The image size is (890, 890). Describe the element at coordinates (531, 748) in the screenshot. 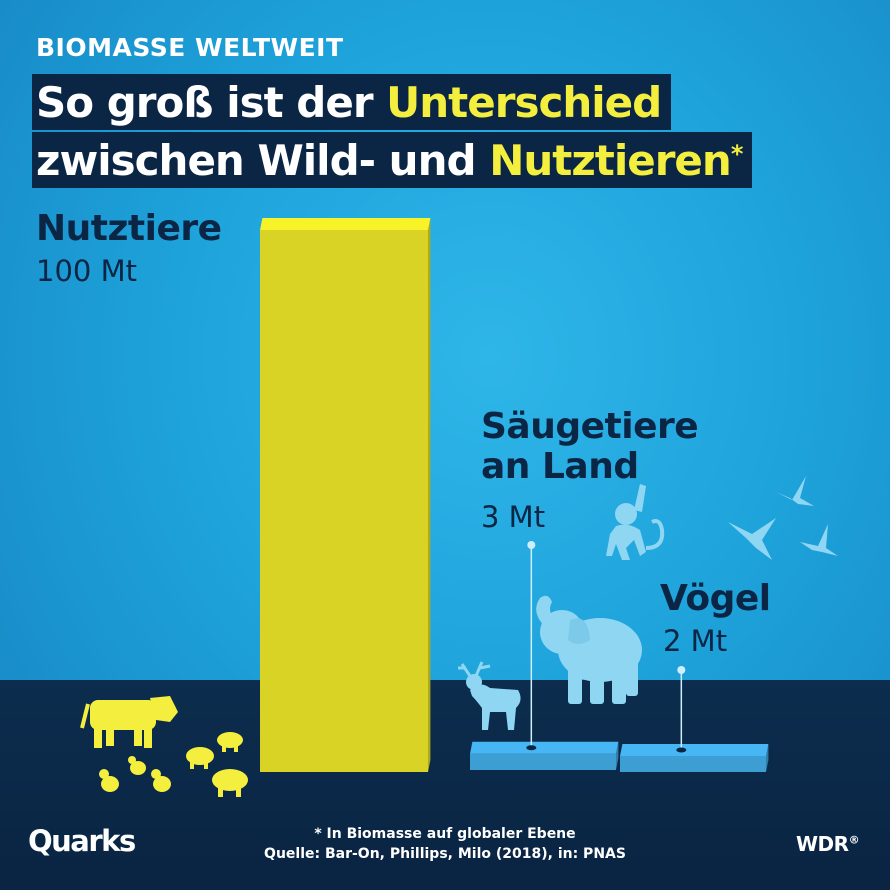

I see `bar-2-anchor` at that location.